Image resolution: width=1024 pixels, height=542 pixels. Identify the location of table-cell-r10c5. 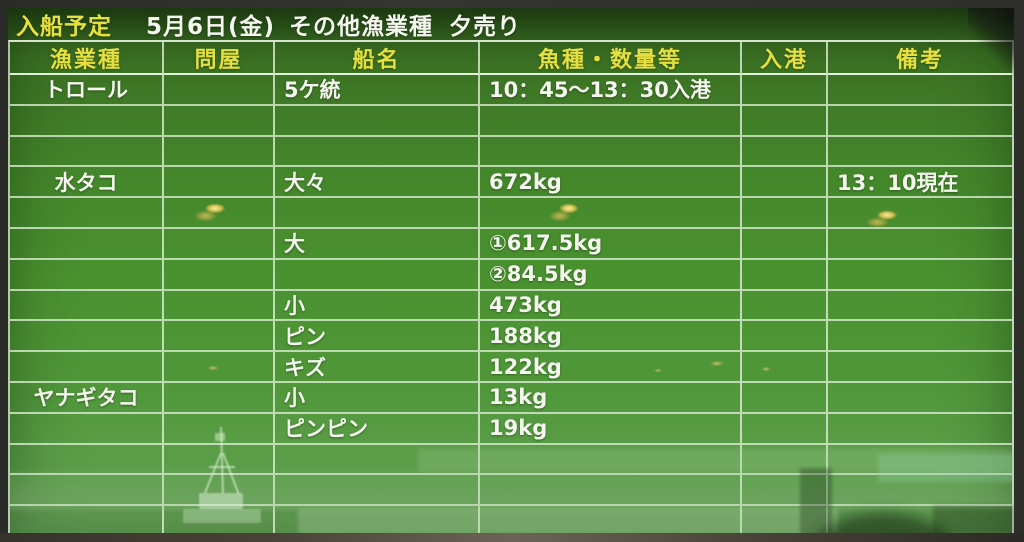
(921, 398).